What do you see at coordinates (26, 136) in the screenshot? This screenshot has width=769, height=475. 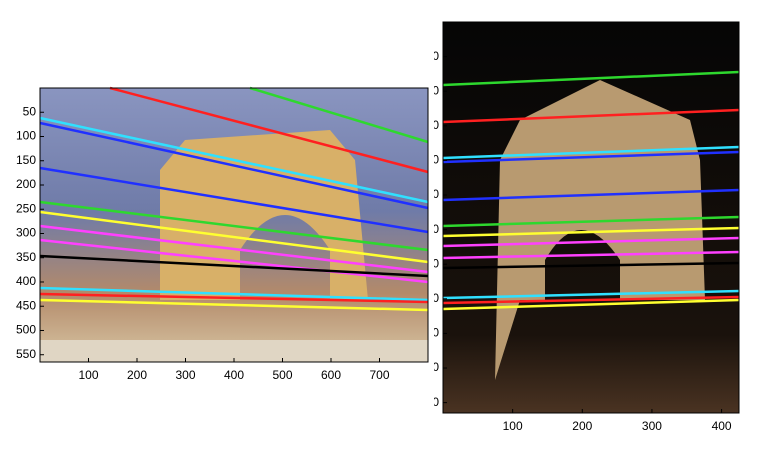 I see `y-tick-label: 100` at bounding box center [26, 136].